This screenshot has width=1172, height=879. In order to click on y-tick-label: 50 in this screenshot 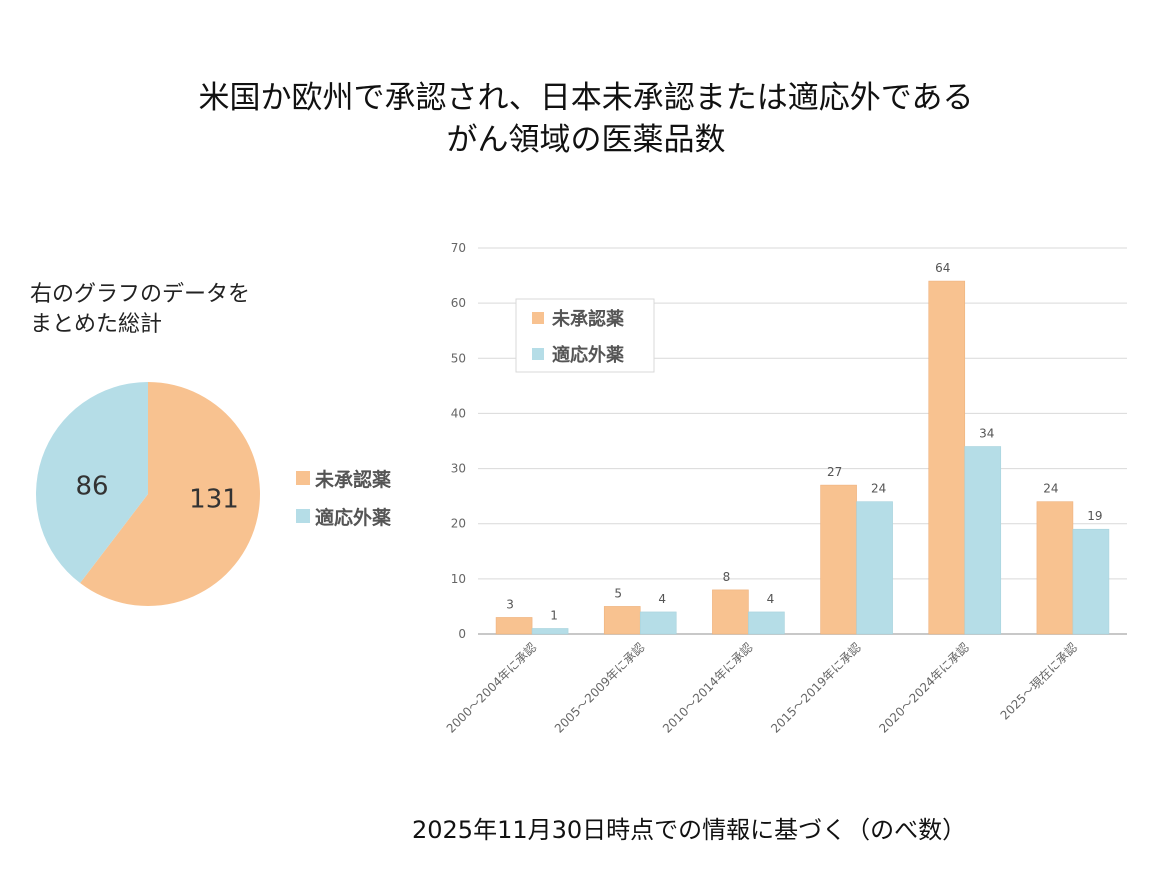, I will do `click(458, 358)`.